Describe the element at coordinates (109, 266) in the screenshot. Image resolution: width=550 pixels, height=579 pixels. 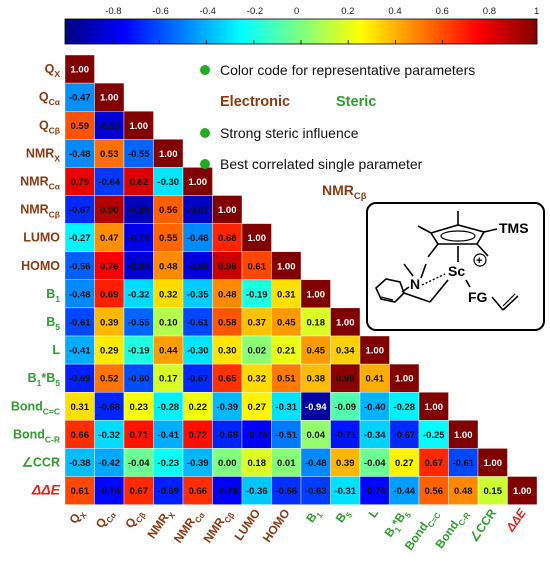
I see `heatmap-cell-label: 0.76` at that location.